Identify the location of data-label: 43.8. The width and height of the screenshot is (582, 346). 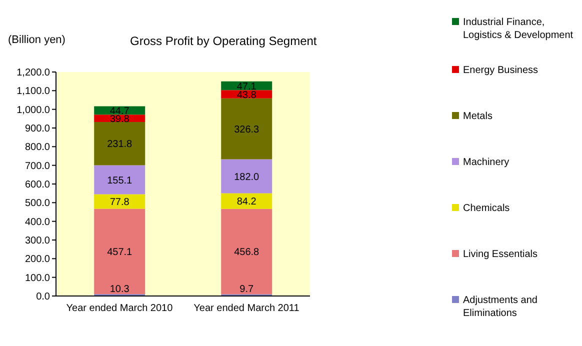
(246, 95).